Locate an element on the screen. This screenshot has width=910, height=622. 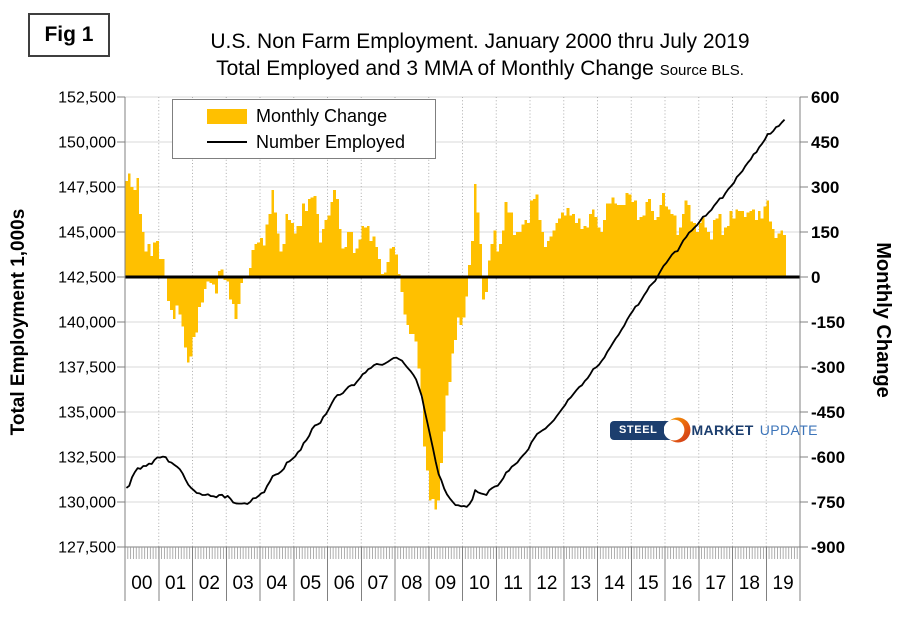
logo-market-text: MARKET is located at coordinates (722, 430).